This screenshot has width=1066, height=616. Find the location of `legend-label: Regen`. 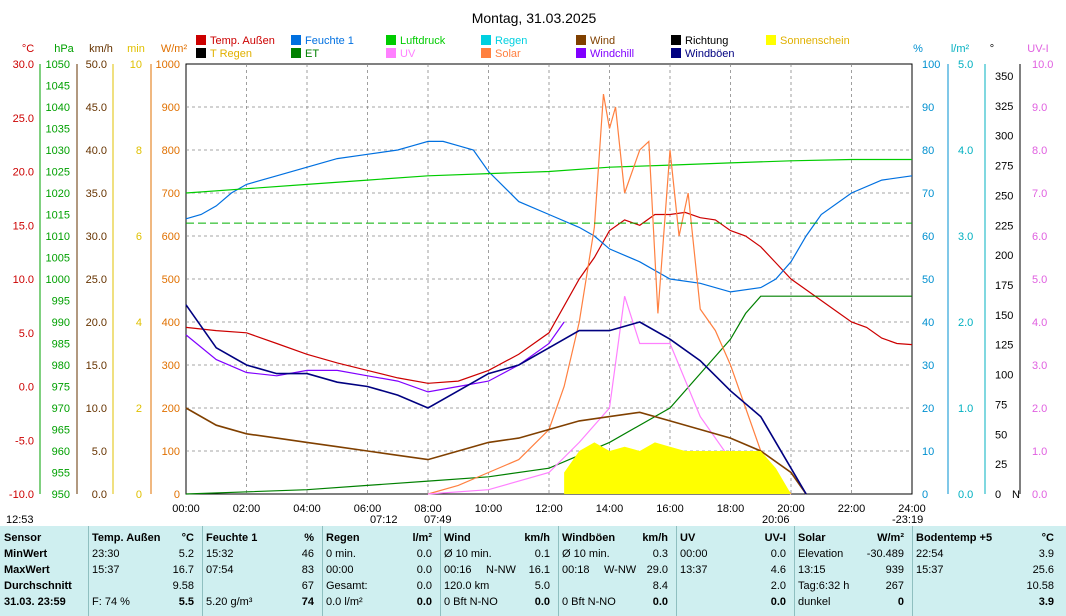

legend-label: Regen is located at coordinates (511, 41).